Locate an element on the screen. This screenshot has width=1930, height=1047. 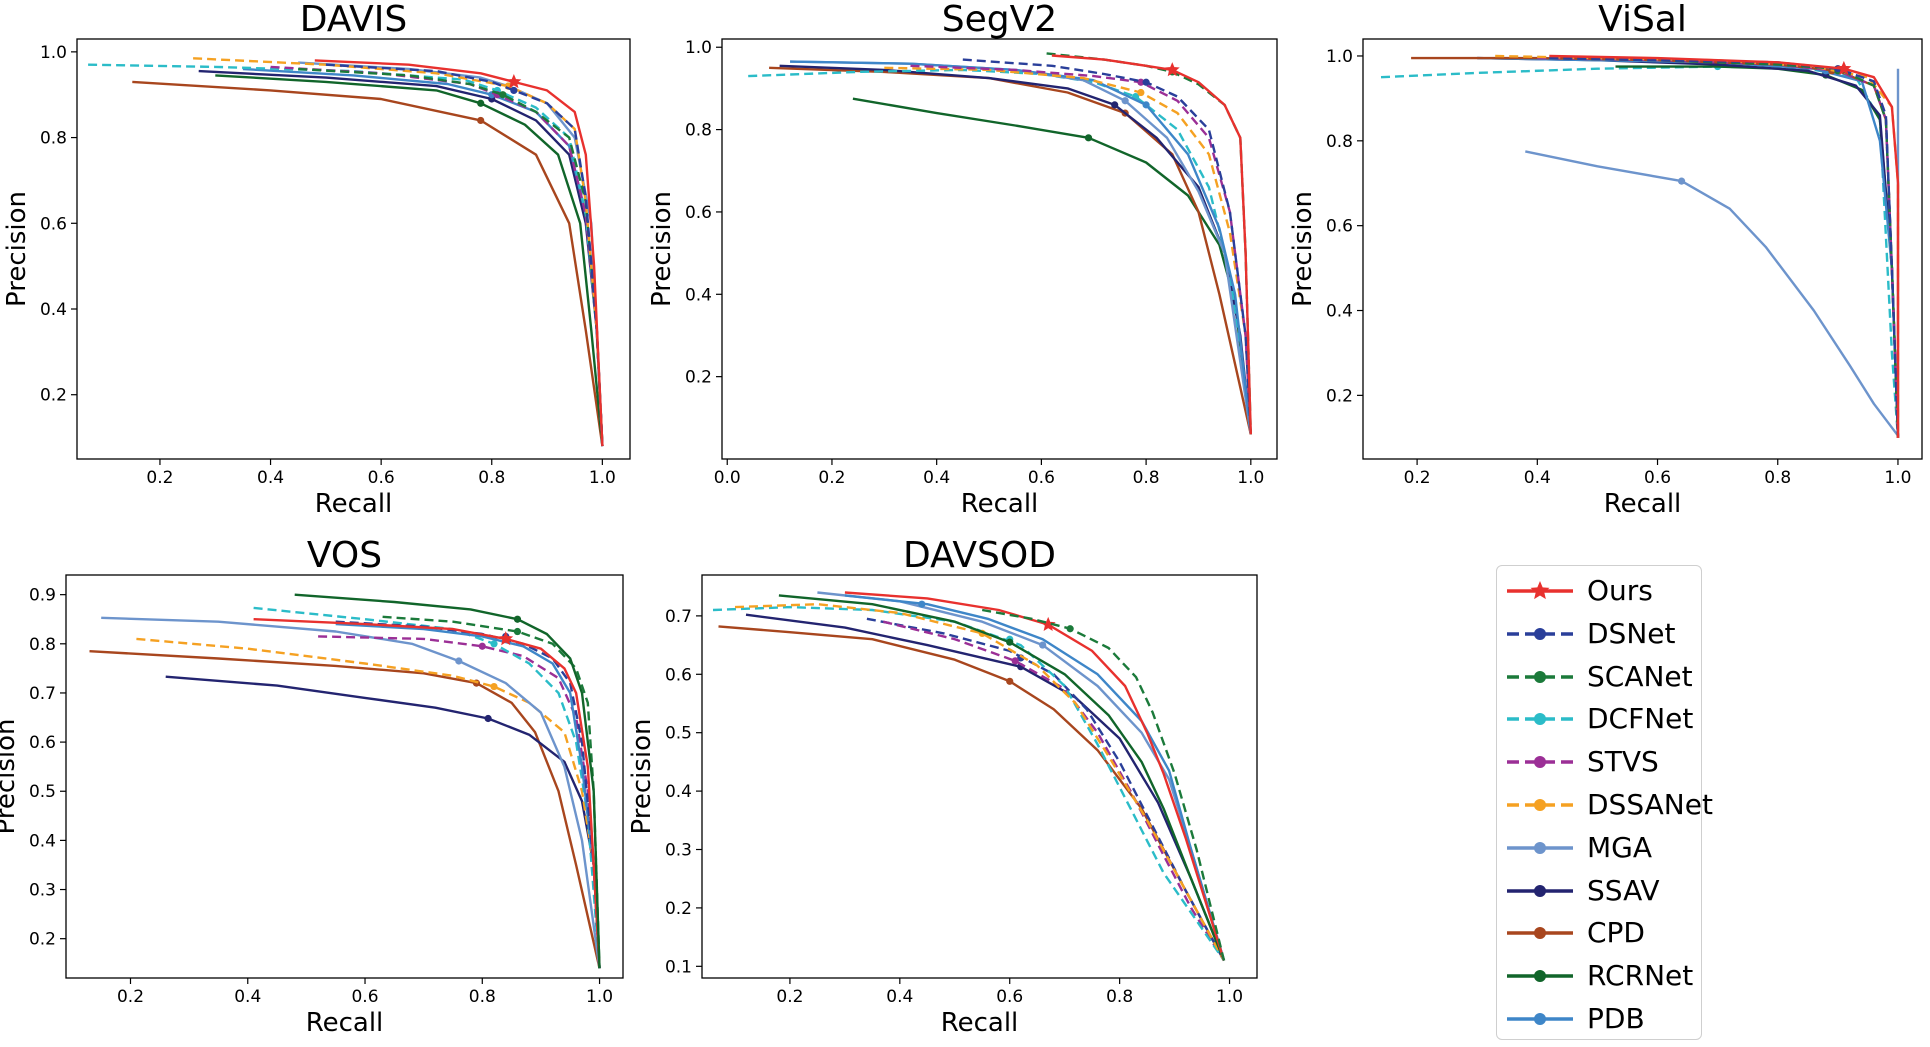
legend-item-dcfnet: DCFNet is located at coordinates (1599, 720).